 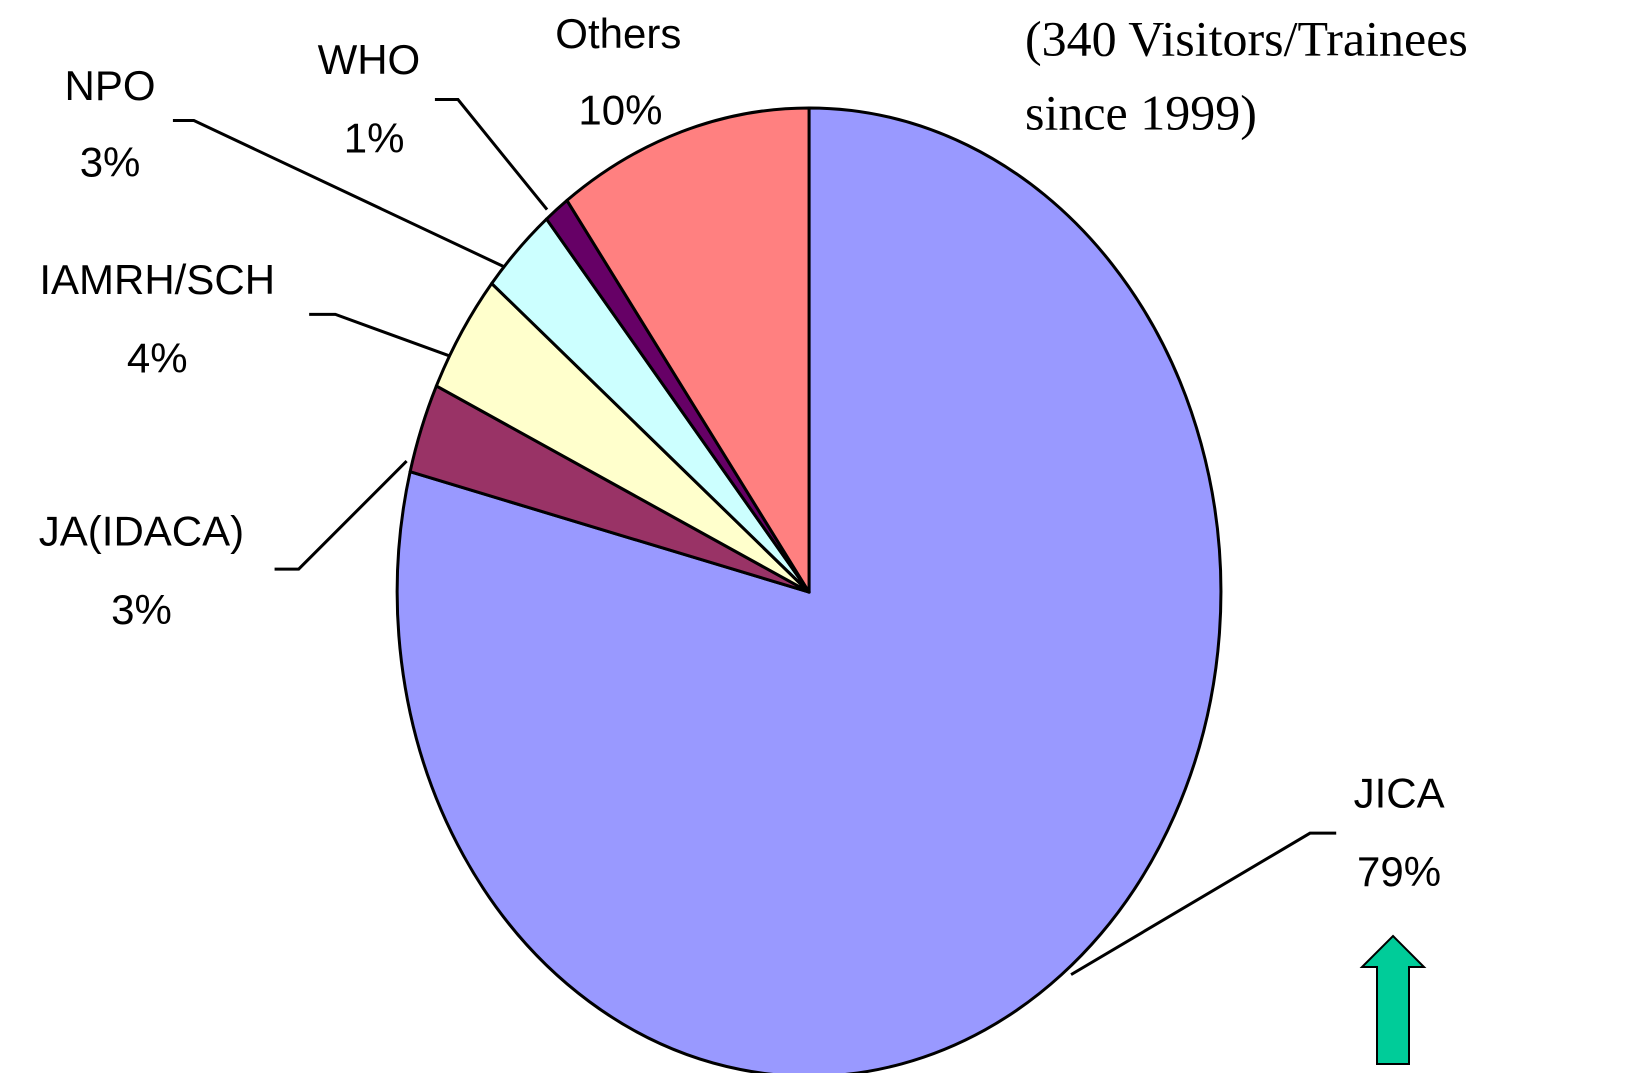 What do you see at coordinates (369, 59) in the screenshot?
I see `slice-label: WHO` at bounding box center [369, 59].